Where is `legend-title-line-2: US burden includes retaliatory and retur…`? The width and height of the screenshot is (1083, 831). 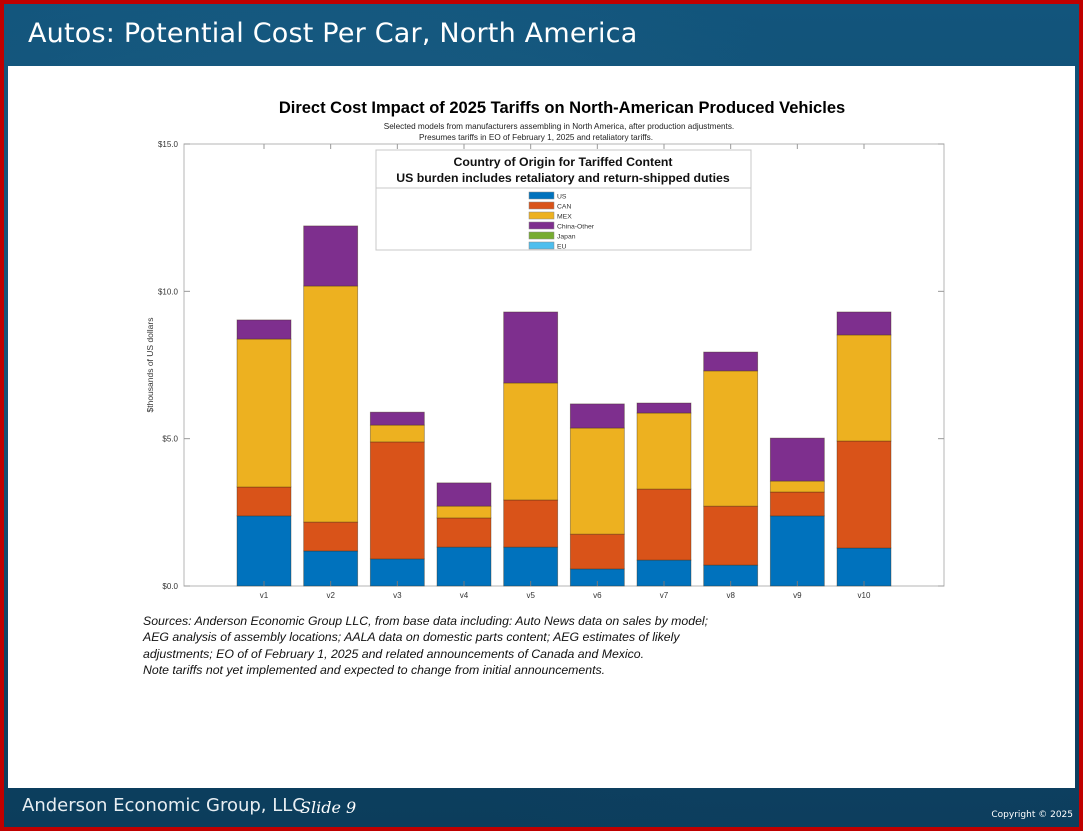
legend-title-line-2: US burden includes retaliatory and retur… is located at coordinates (563, 178).